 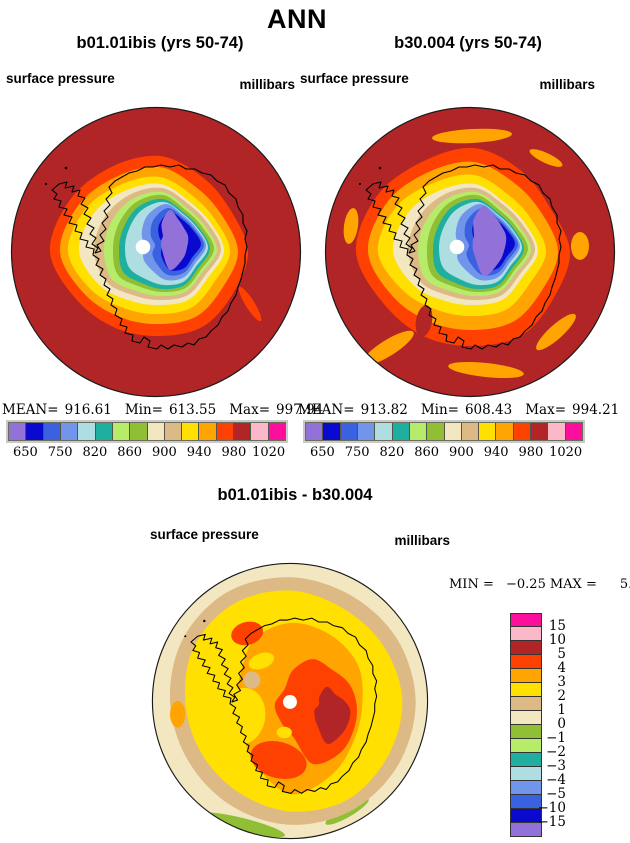 I want to click on colorbar-diff, so click(x=526, y=725).